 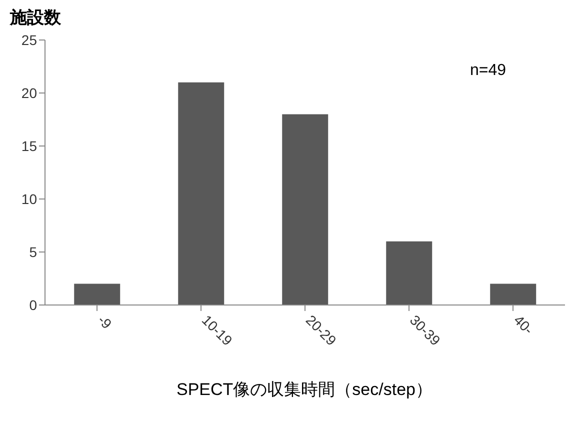 What do you see at coordinates (35, 18) in the screenshot?
I see `y-axis-title: 施設数` at bounding box center [35, 18].